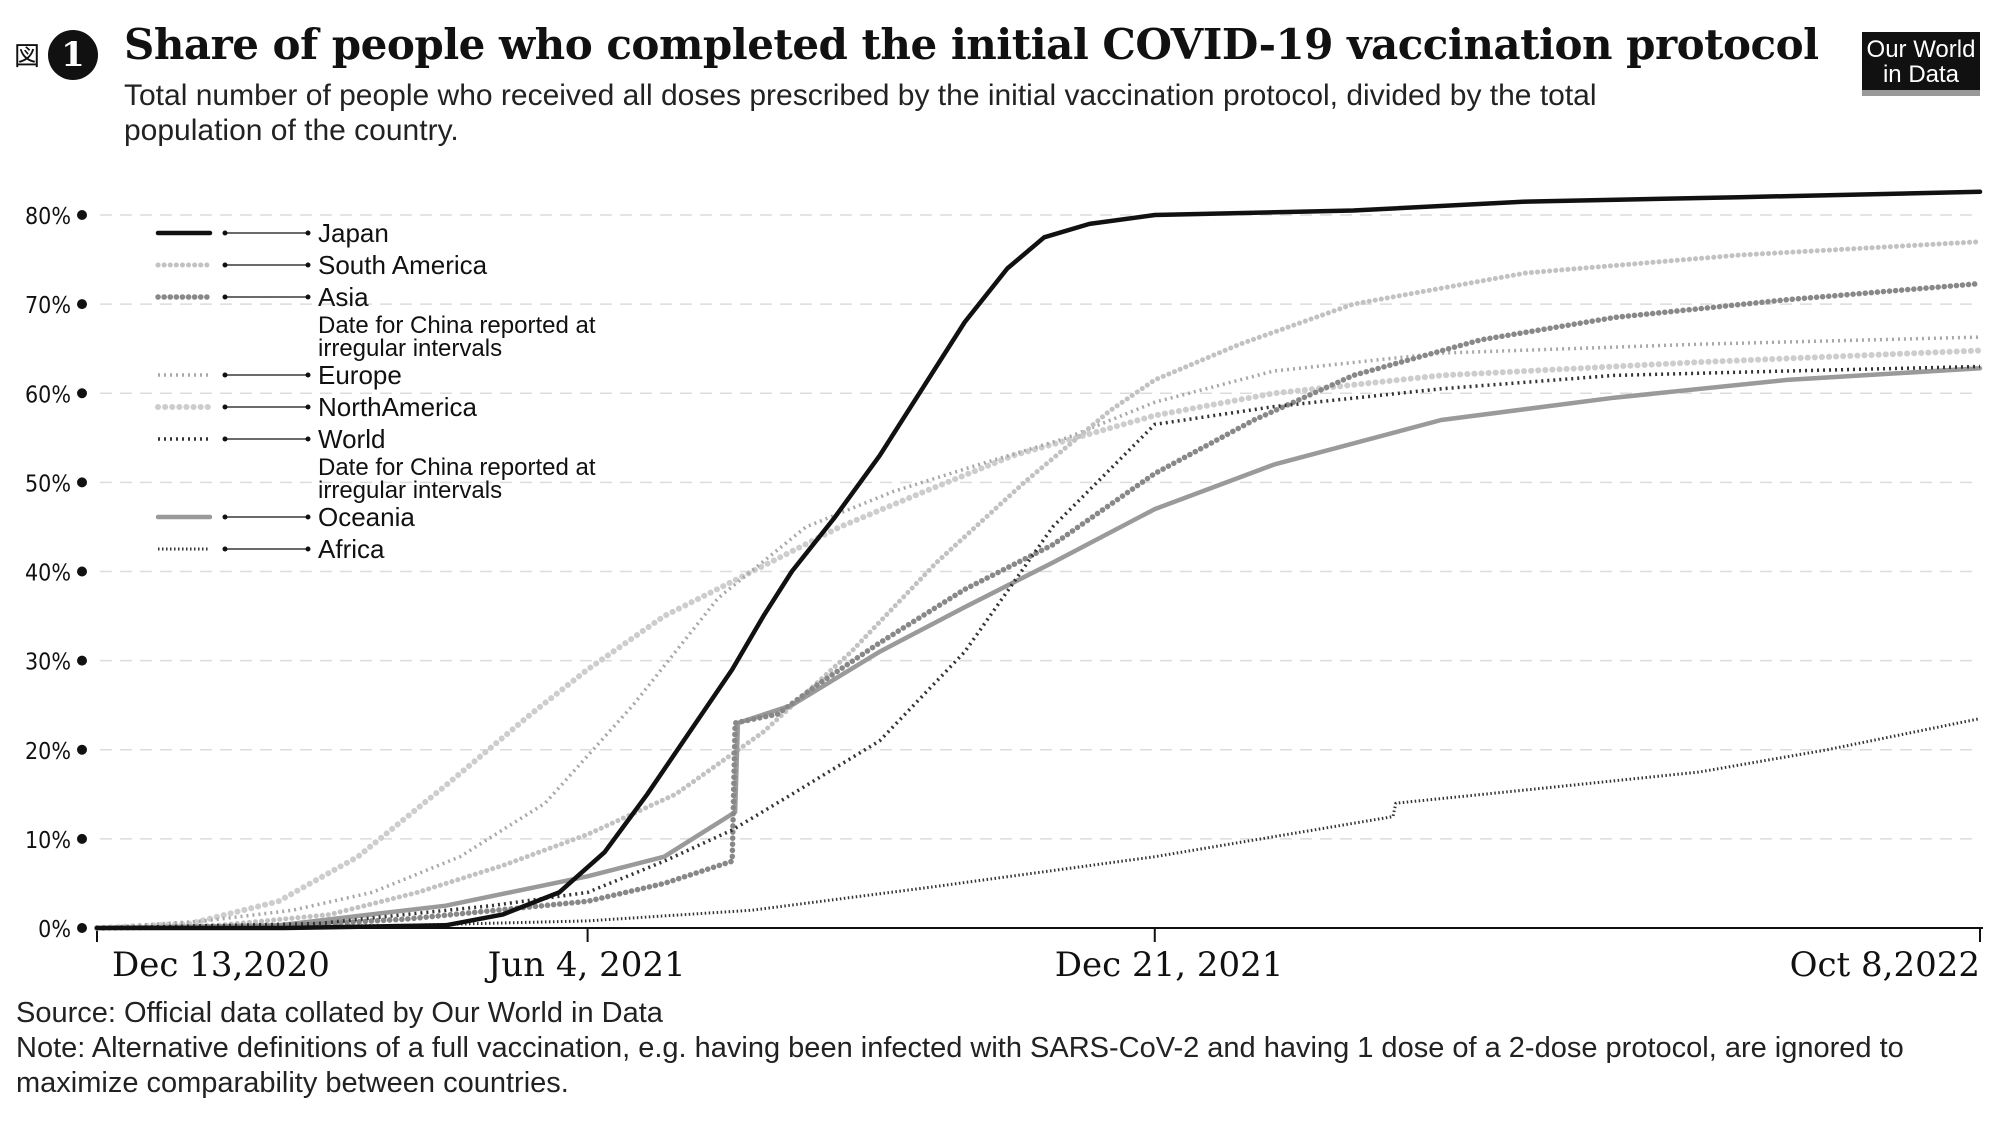 Image resolution: width=2000 pixels, height=1129 pixels. Describe the element at coordinates (48, 306) in the screenshot. I see `y-tick-label: 70%` at that location.